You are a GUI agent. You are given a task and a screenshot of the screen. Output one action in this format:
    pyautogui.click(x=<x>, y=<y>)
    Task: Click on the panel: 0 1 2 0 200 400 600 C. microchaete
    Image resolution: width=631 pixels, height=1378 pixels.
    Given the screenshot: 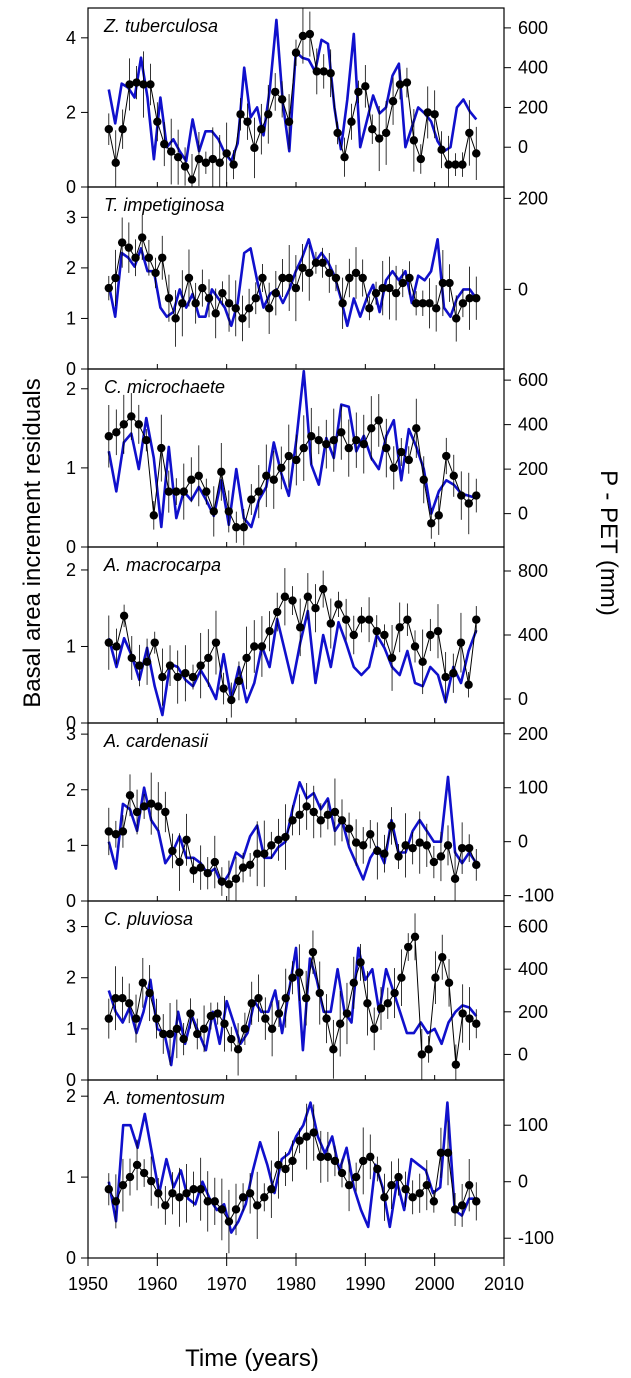 What is the action you would take?
    pyautogui.click(x=307, y=462)
    